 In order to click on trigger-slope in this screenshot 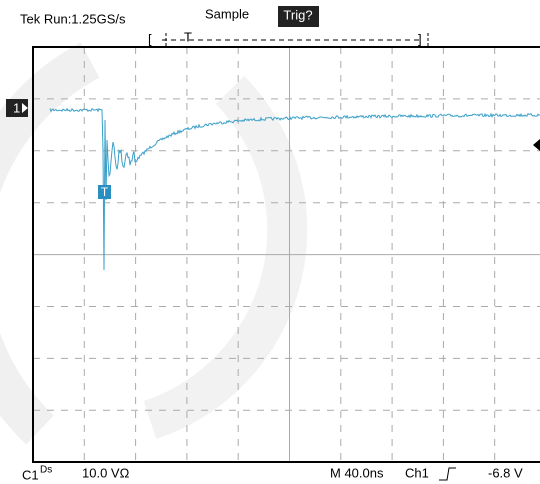, I will do `click(447, 474)`.